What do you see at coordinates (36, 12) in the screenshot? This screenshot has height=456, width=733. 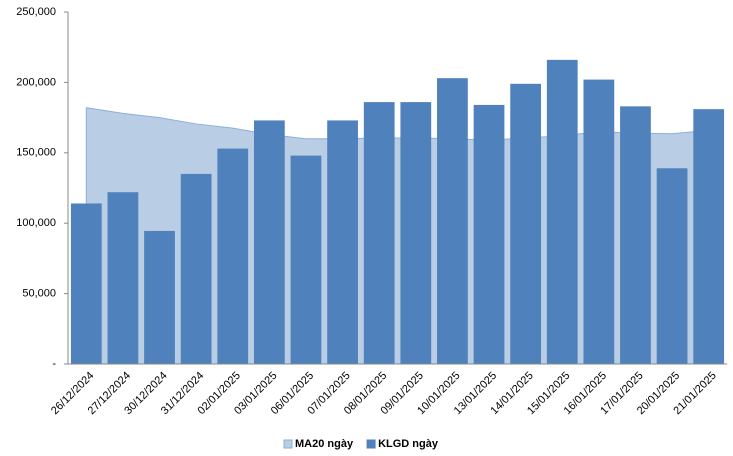 I see `y-tick-label: 250,000` at bounding box center [36, 12].